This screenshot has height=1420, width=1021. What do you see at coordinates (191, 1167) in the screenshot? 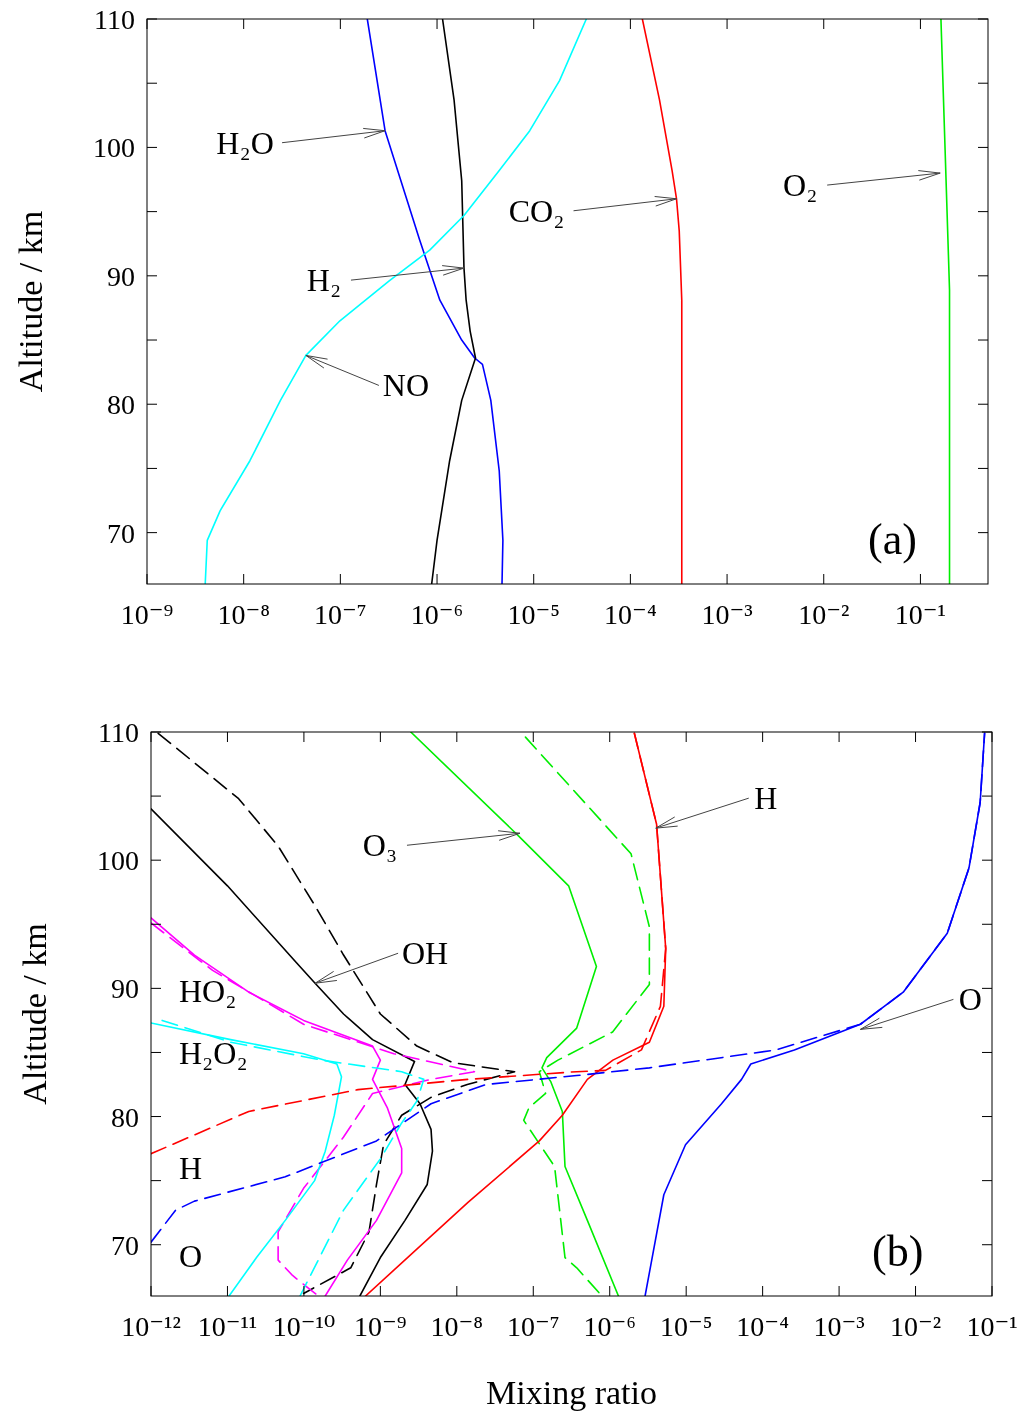
I see `series-label: H` at bounding box center [191, 1167].